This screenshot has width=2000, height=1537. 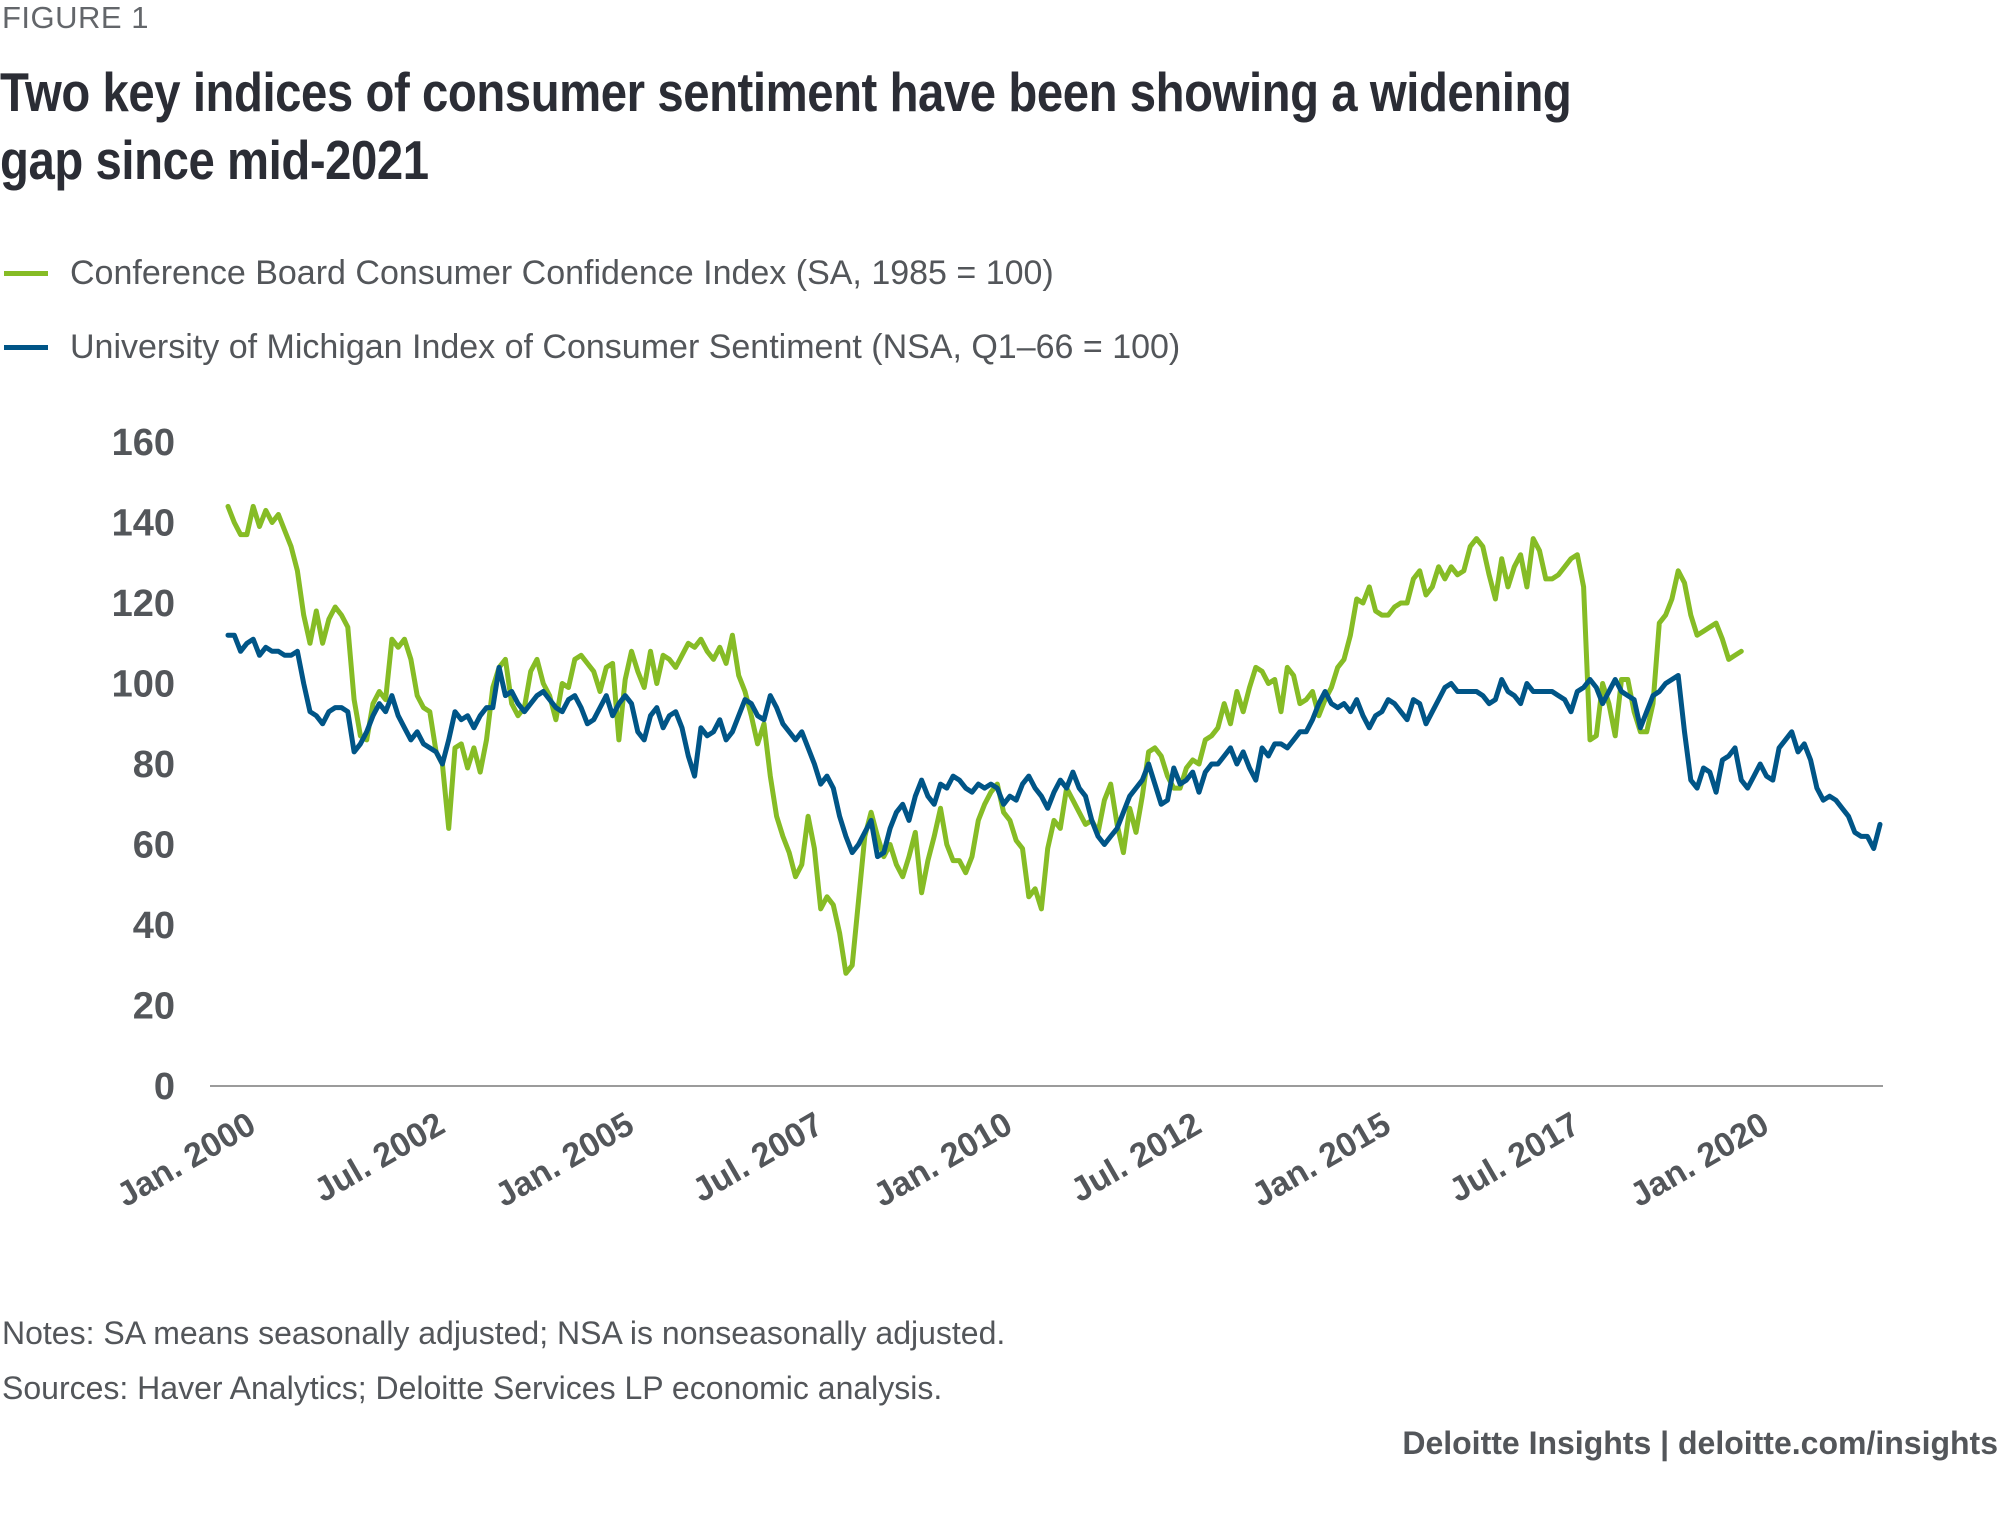 I want to click on x-tick-label: Jul. 2017, so click(x=1514, y=1157).